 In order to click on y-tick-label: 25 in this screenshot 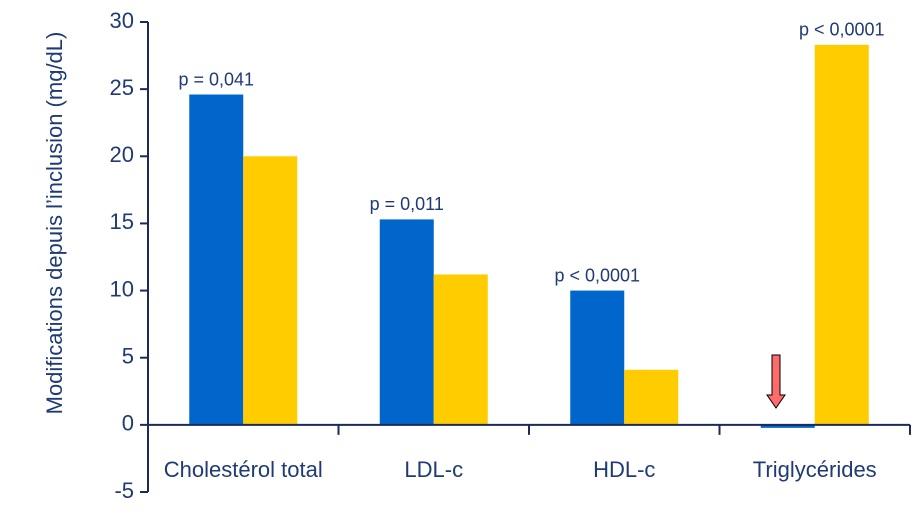, I will do `click(122, 87)`.